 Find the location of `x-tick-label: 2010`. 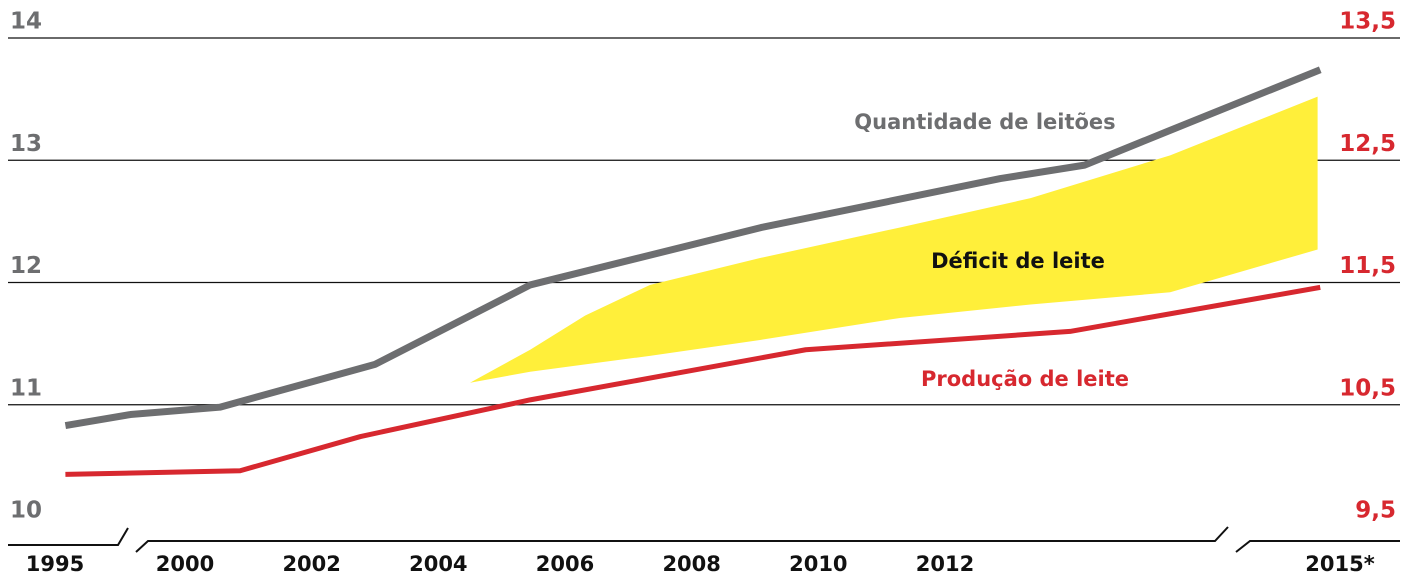

x-tick-label: 2010 is located at coordinates (818, 564).